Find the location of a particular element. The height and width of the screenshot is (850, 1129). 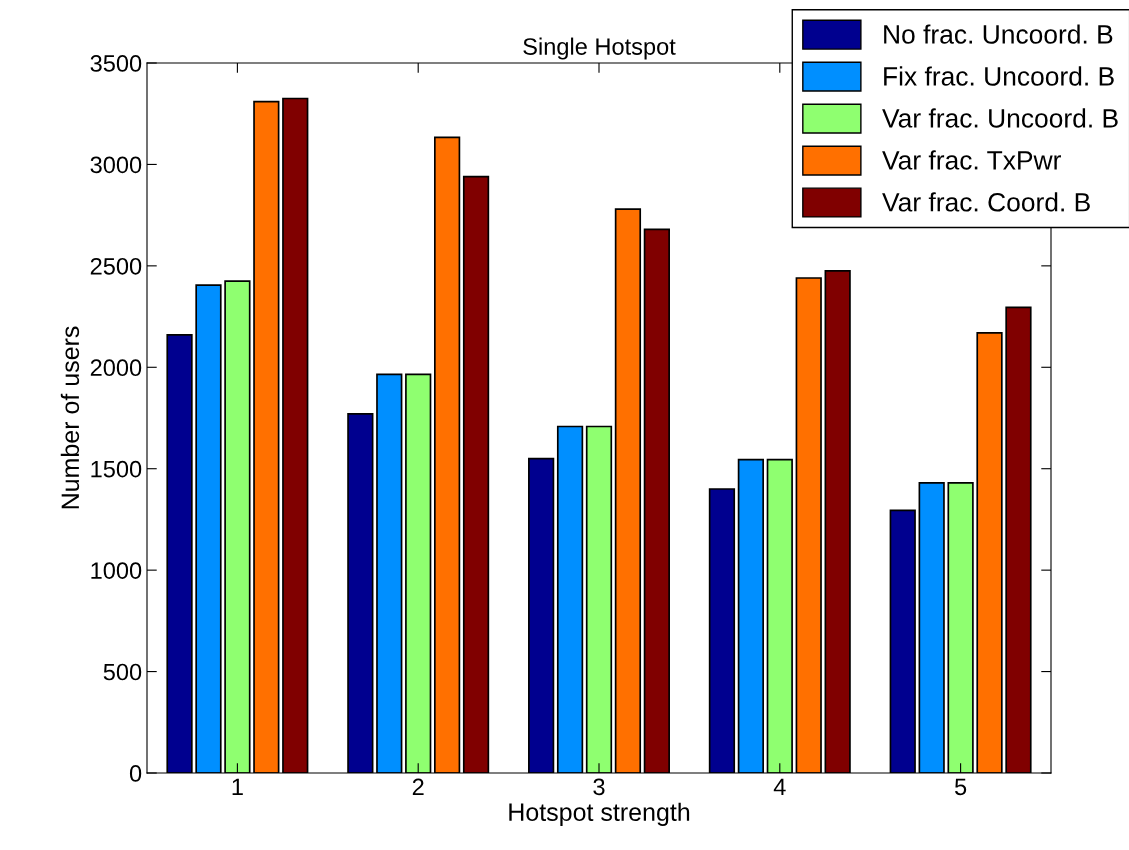

y-tick-label: 2500 is located at coordinates (116, 266).